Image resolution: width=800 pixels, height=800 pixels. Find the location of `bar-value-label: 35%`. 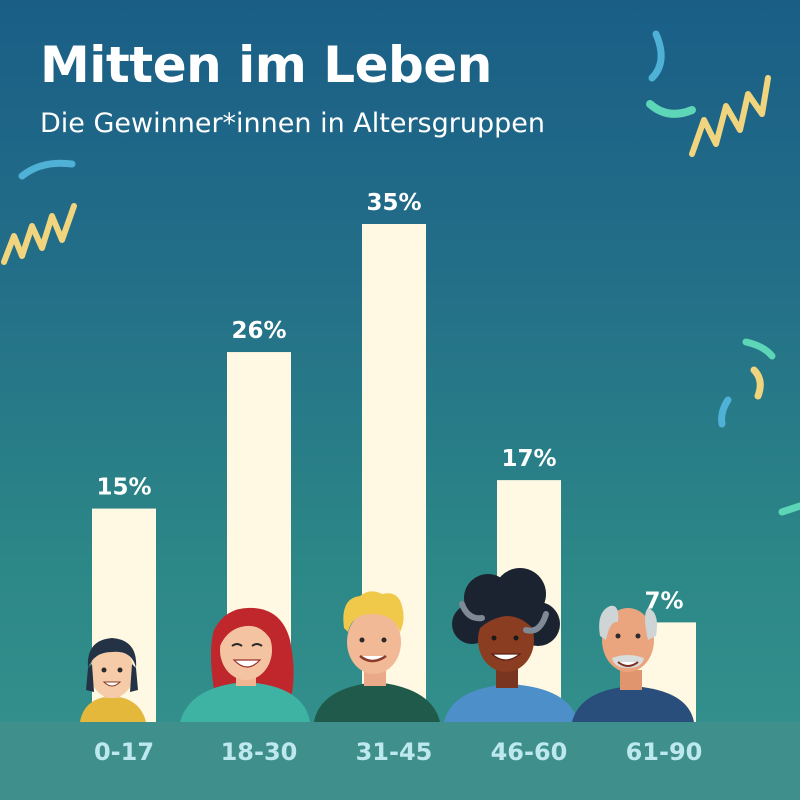

bar-value-label: 35% is located at coordinates (393, 203).